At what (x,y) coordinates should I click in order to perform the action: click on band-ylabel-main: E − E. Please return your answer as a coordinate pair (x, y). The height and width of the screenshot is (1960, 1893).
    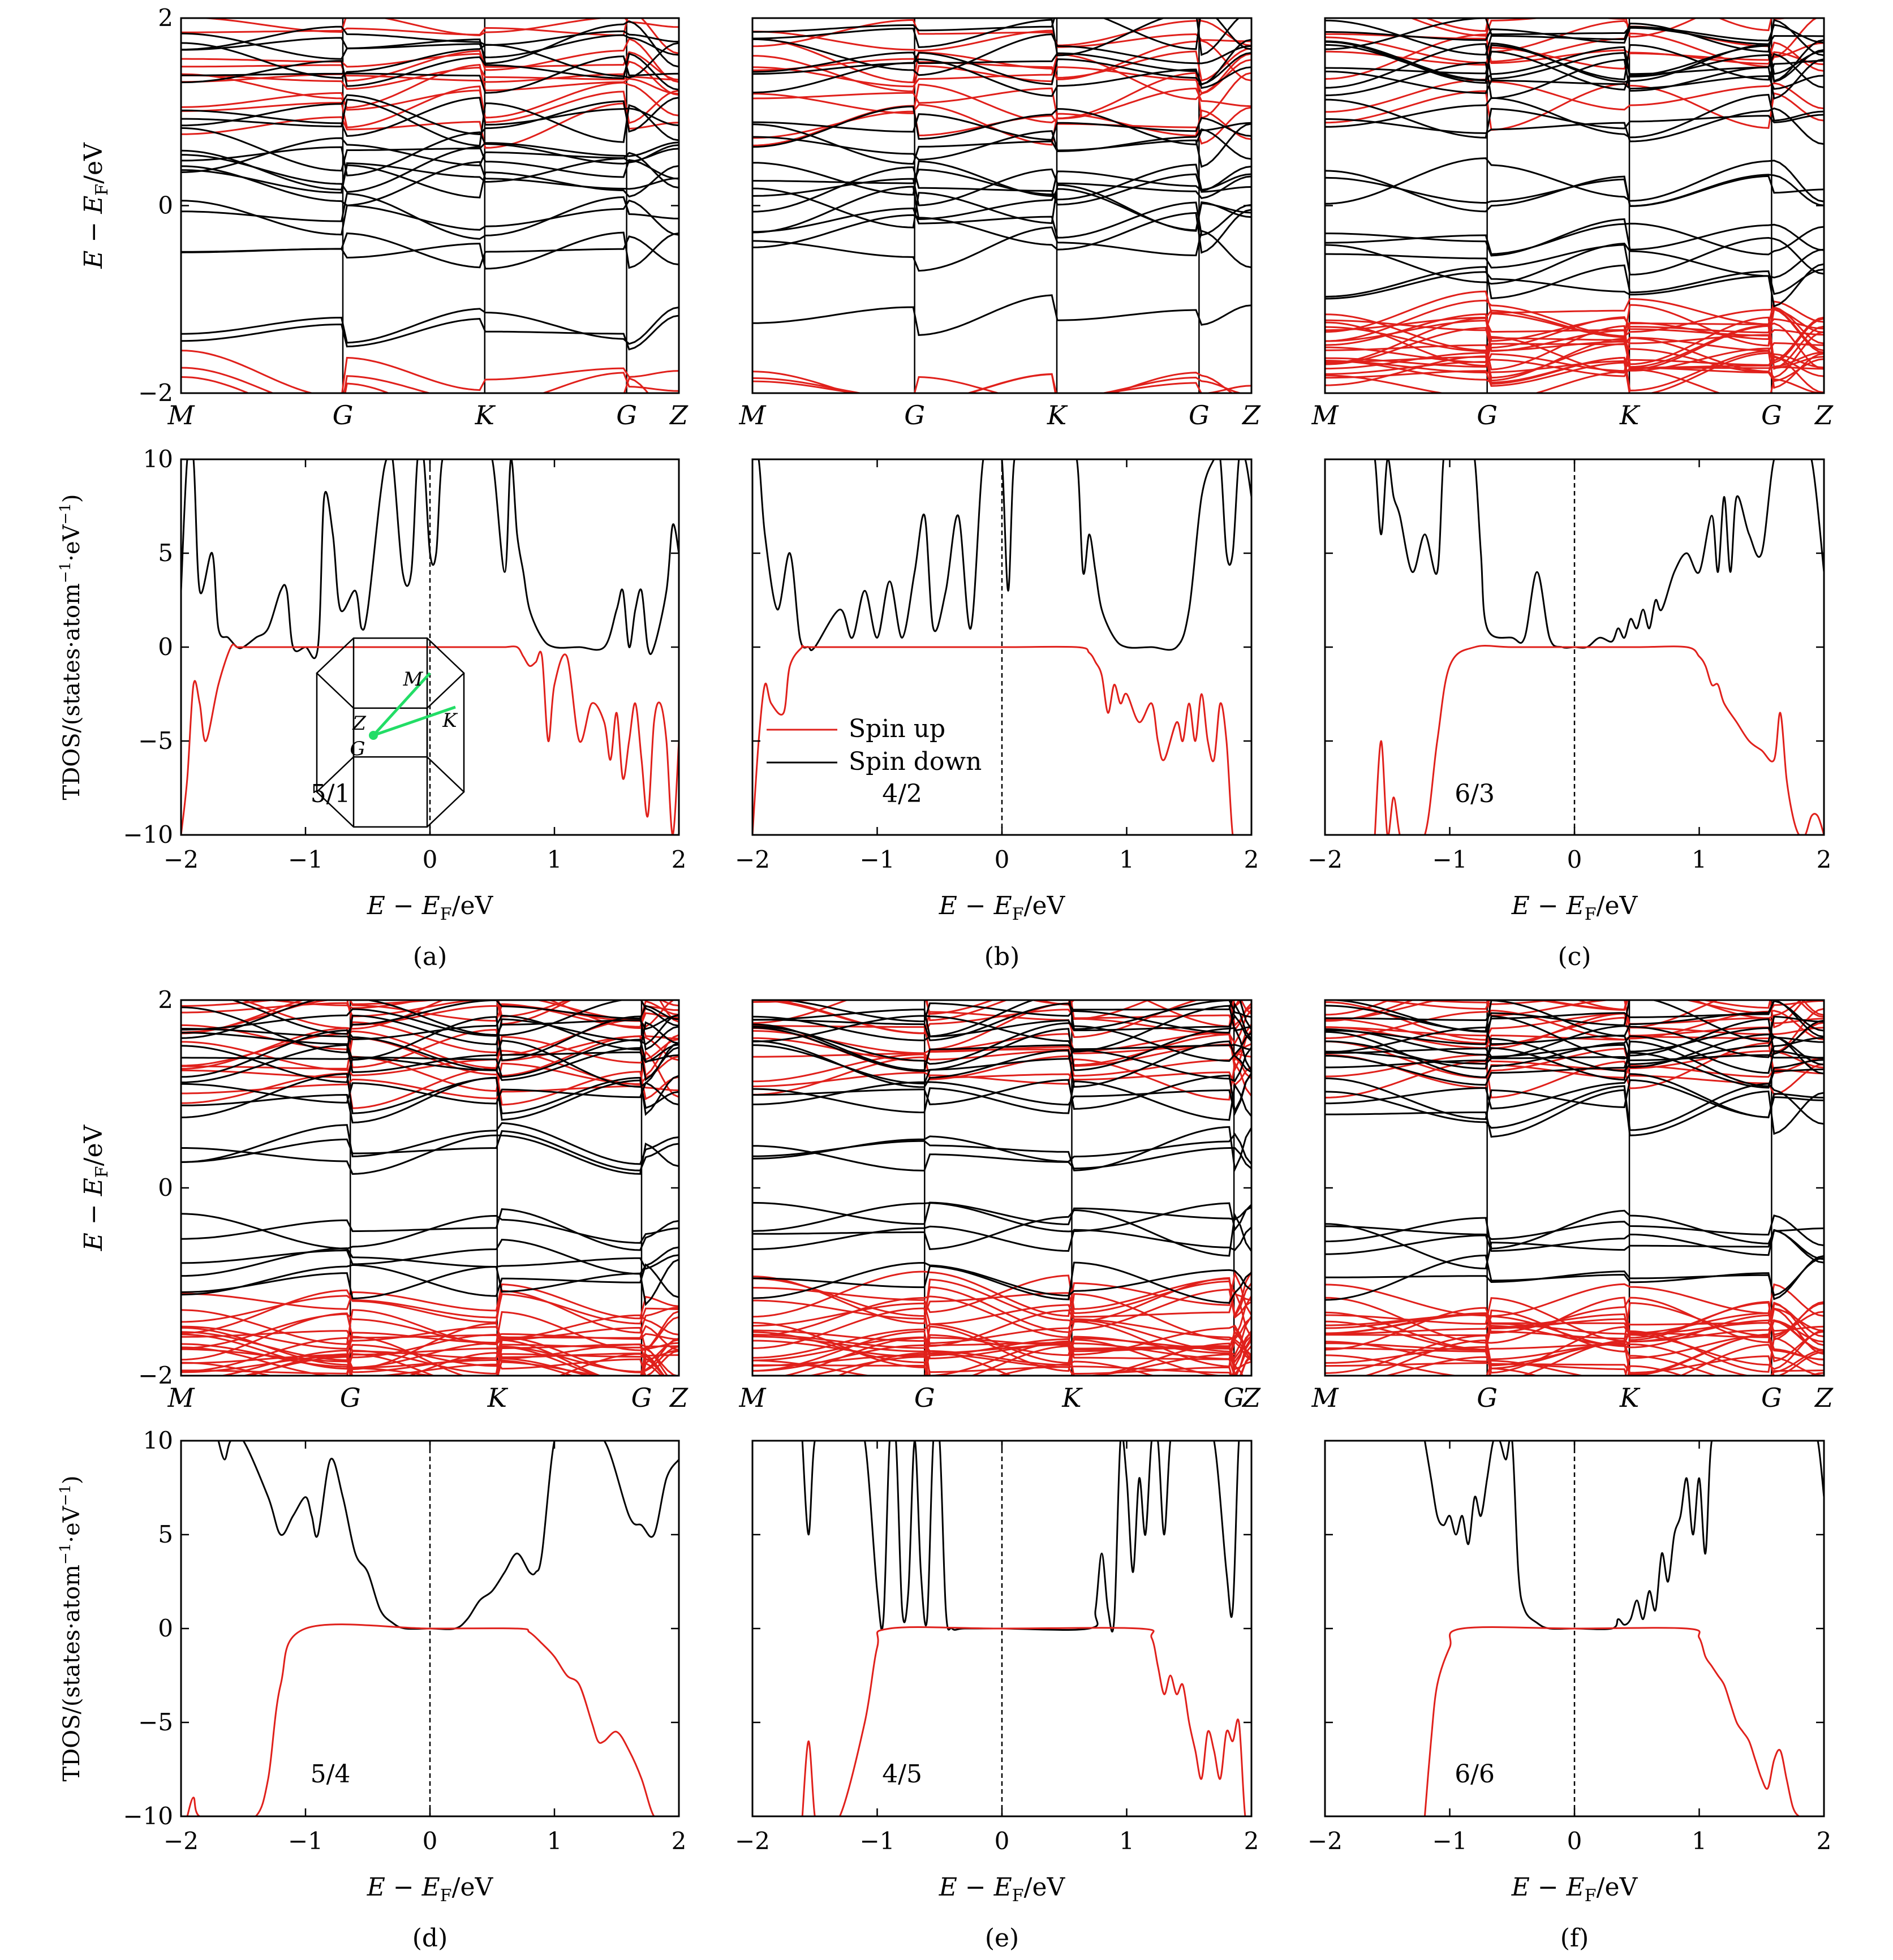
    Looking at the image, I should click on (94, 232).